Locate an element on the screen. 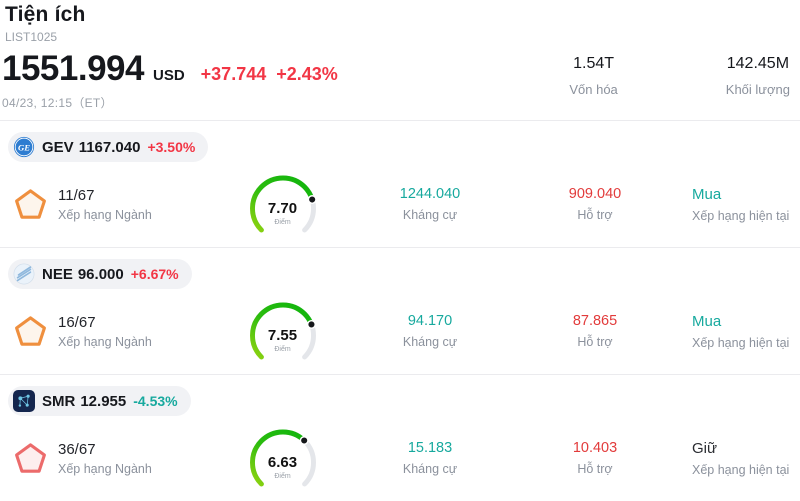  market-cap-label: Vốn hóa is located at coordinates (593, 89).